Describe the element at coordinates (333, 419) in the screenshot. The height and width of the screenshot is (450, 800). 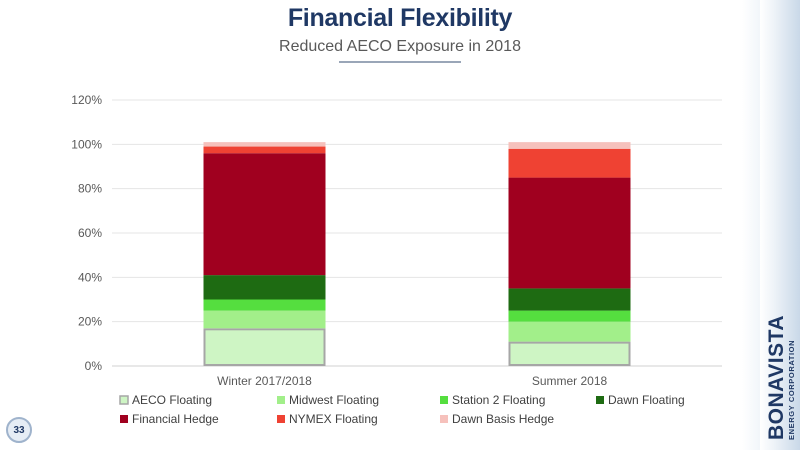
I see `legend-label: NYMEX Floating` at that location.